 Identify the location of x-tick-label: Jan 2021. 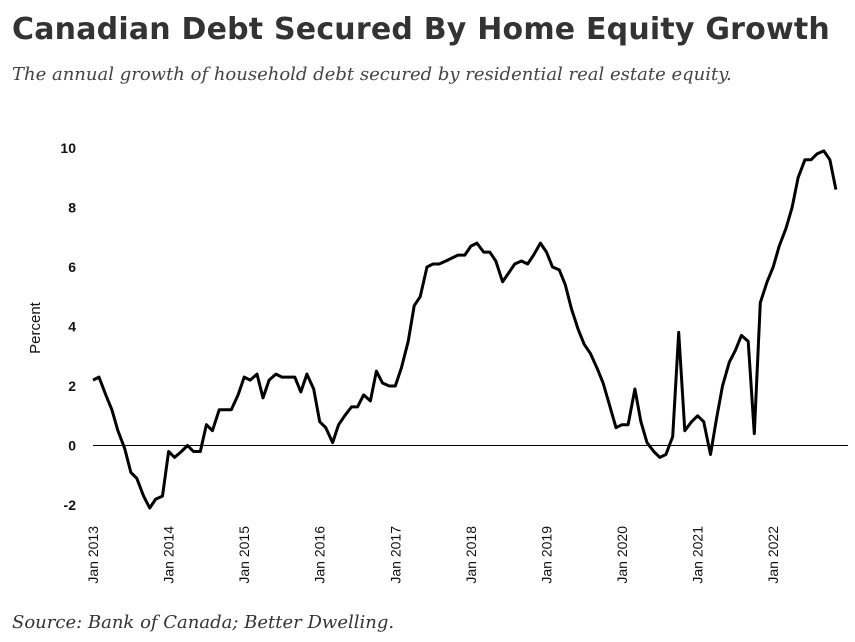
(698, 555).